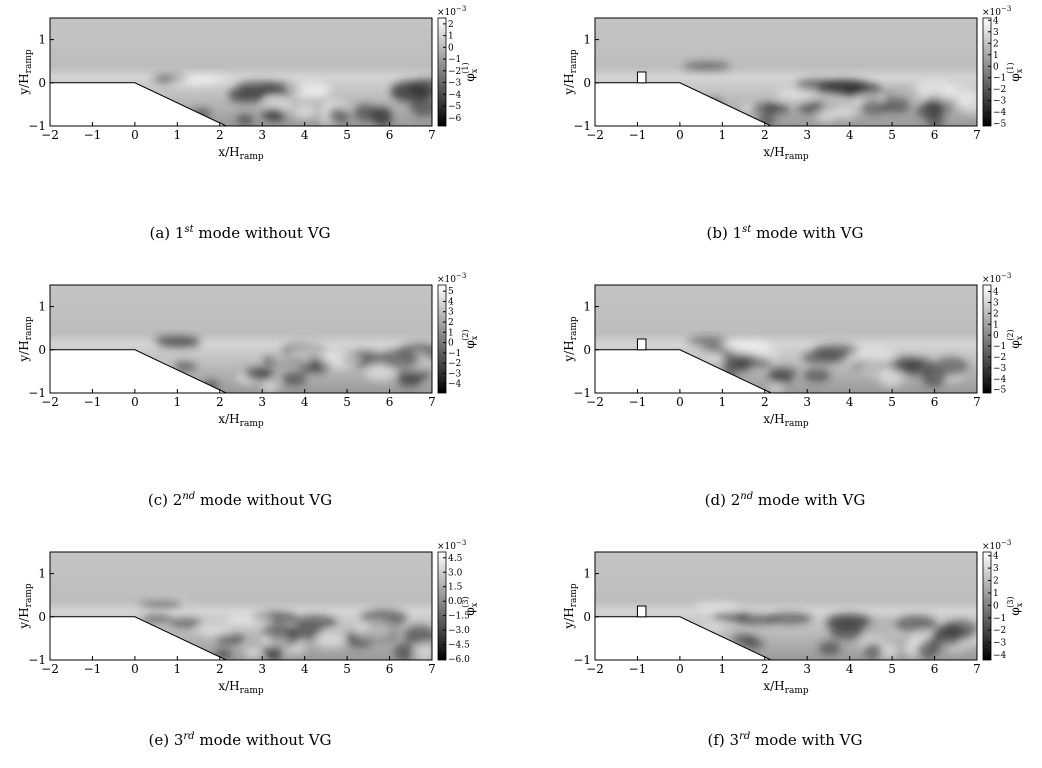 The height and width of the screenshot is (768, 1042). What do you see at coordinates (999, 631) in the screenshot?
I see `colorbar-tick-label: −2` at bounding box center [999, 631].